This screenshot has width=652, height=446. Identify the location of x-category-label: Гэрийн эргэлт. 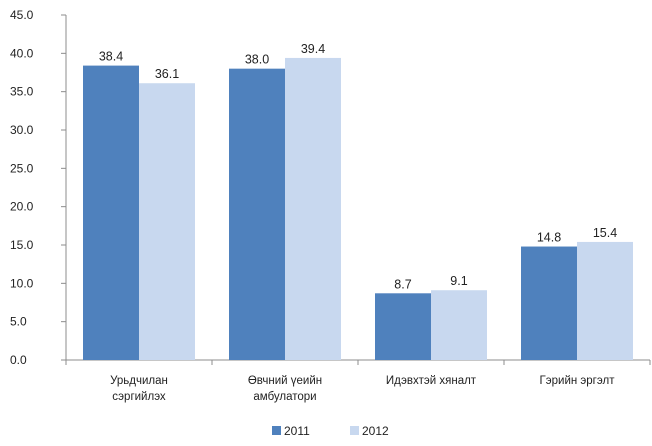
(578, 381).